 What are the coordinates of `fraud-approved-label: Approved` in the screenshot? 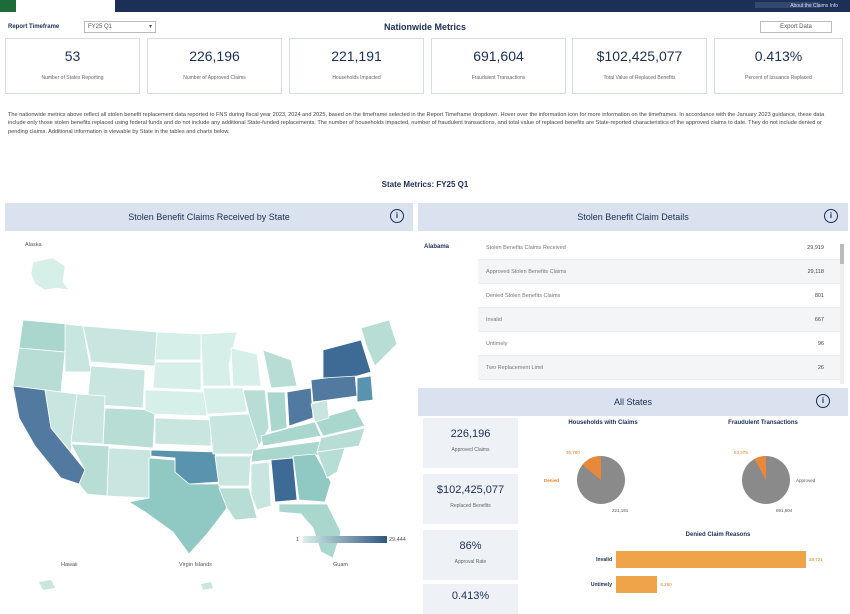 It's located at (806, 480).